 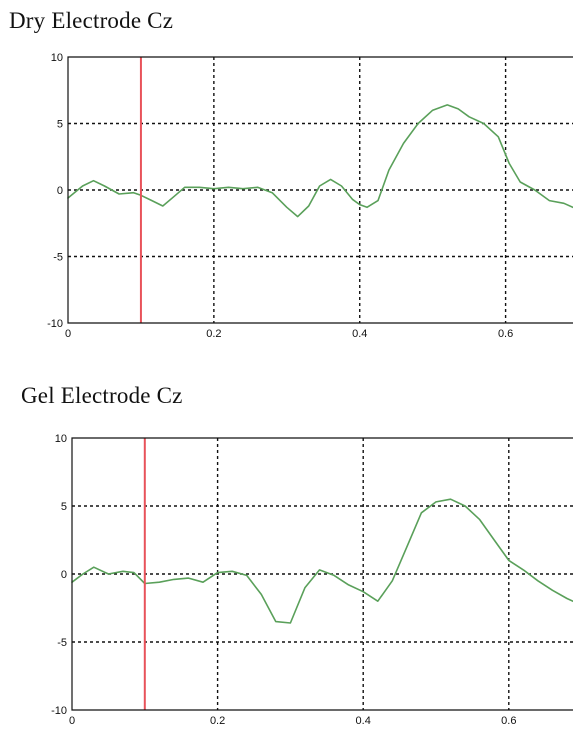 I want to click on dry-ytick-label-4: -10, so click(x=55, y=324).